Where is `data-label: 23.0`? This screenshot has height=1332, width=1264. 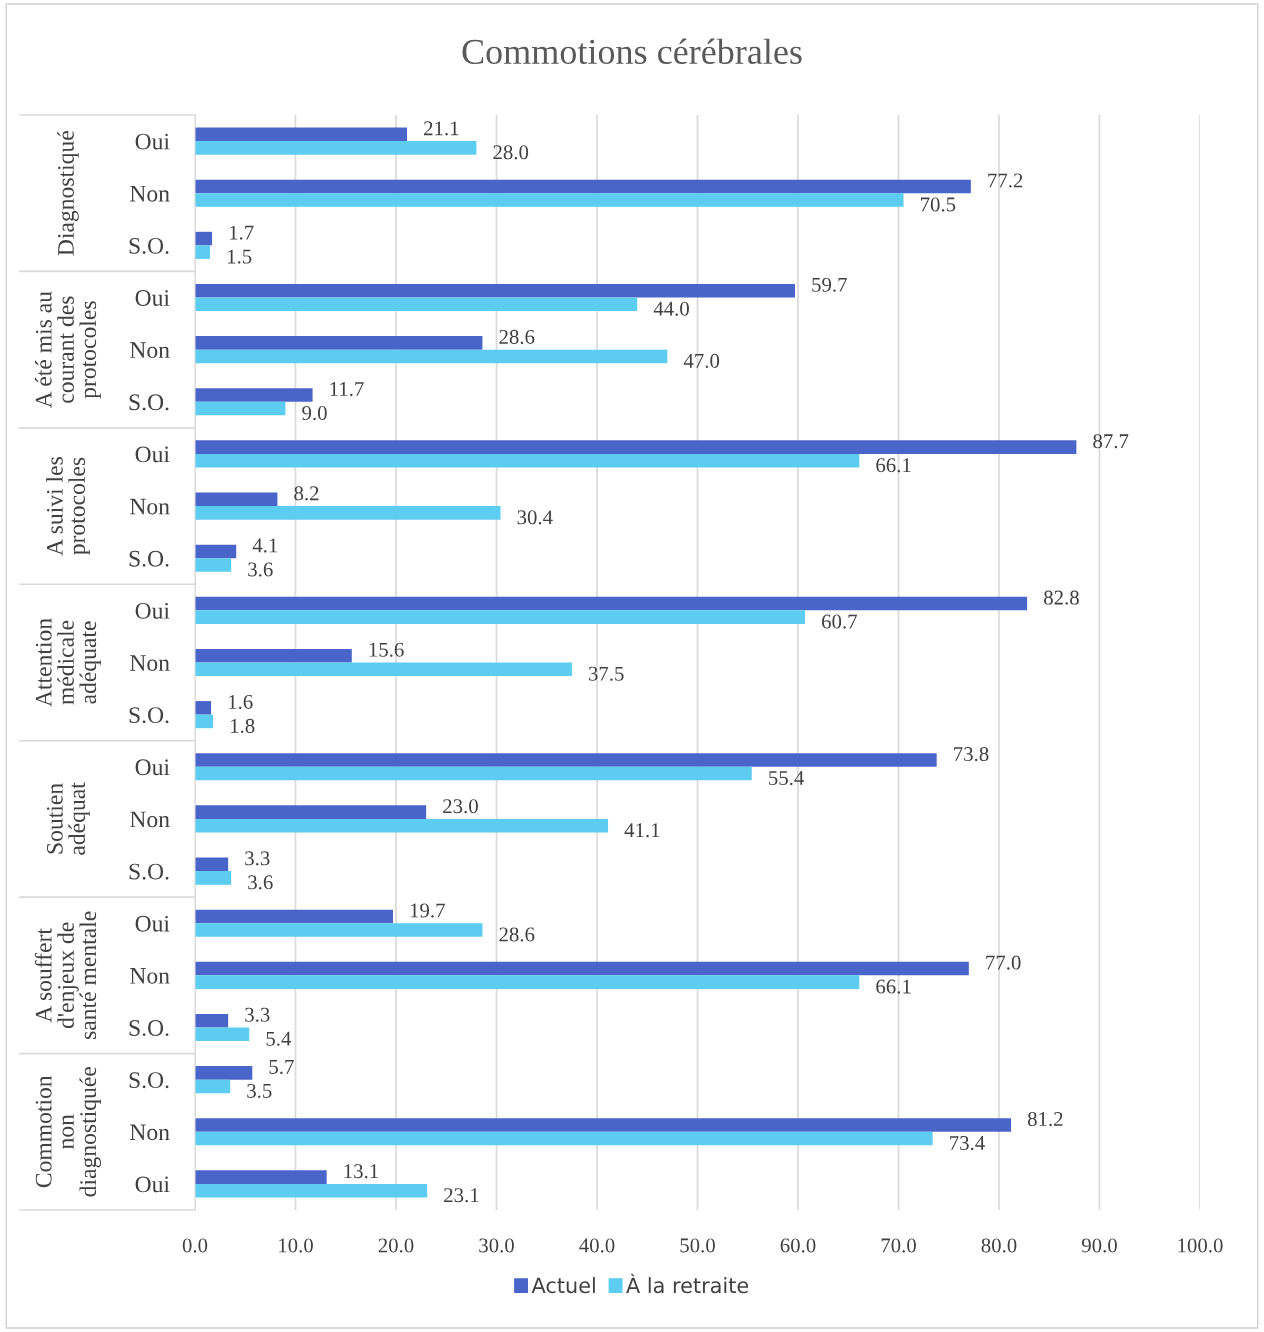 data-label: 23.0 is located at coordinates (460, 806).